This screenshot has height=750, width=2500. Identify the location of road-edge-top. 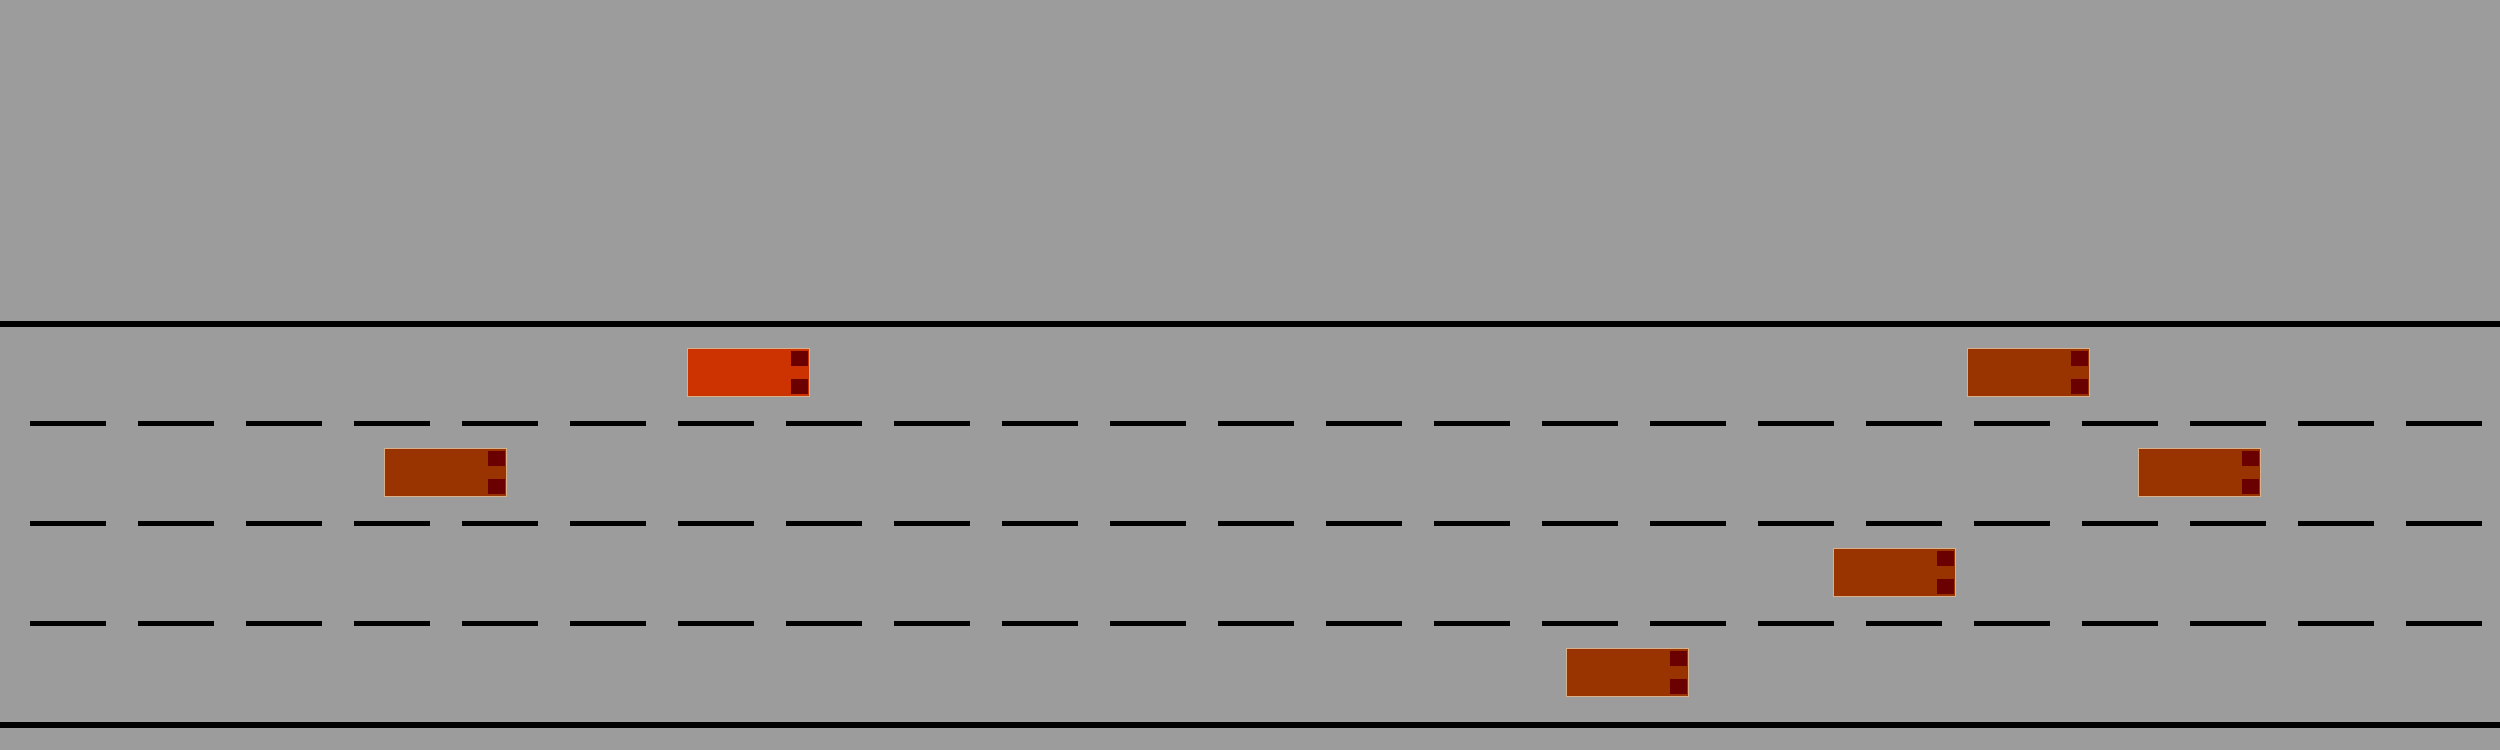
(1250, 324).